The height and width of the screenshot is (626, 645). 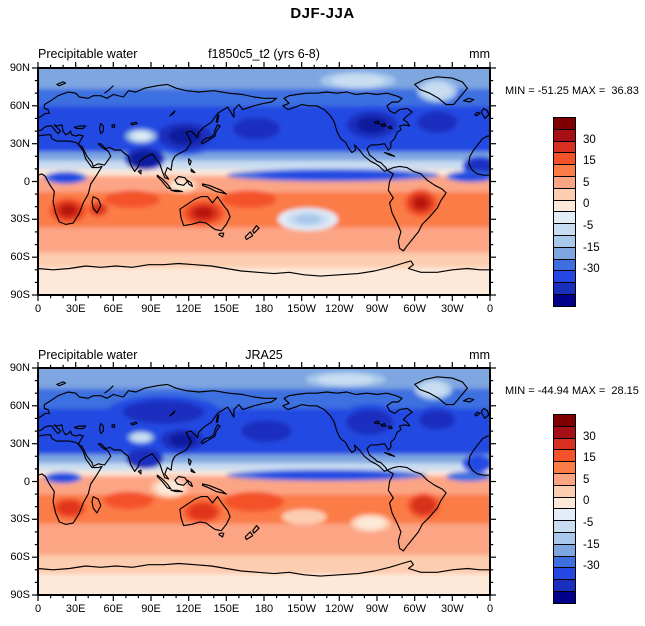 I want to click on panel1-colorbar: 30 15 5 0 -5 -15 -30, so click(x=583, y=212).